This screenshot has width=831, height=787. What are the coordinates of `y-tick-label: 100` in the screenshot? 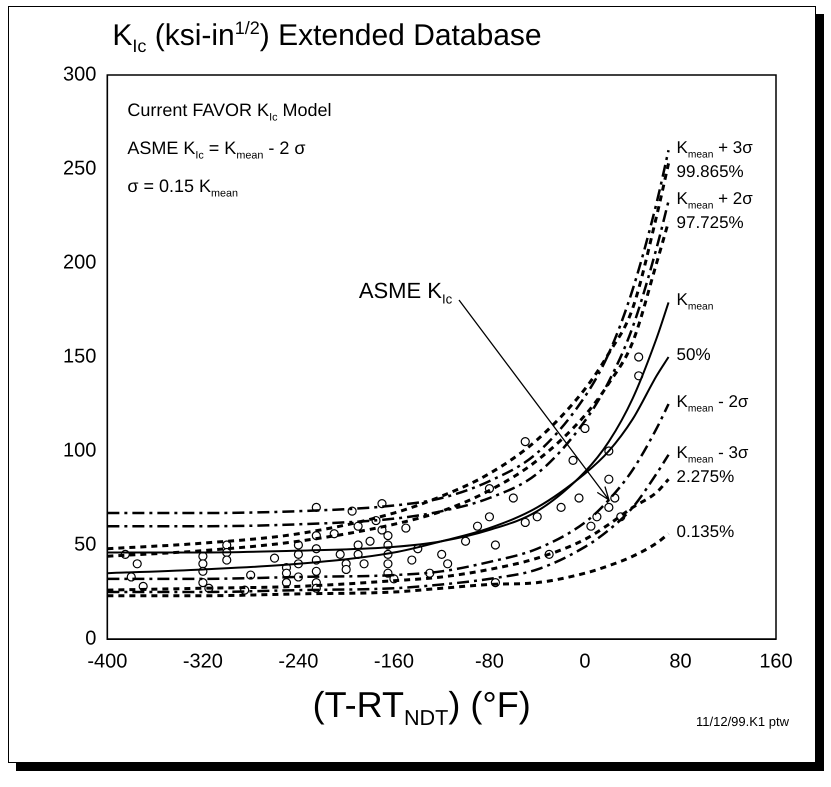 It's located at (79, 451).